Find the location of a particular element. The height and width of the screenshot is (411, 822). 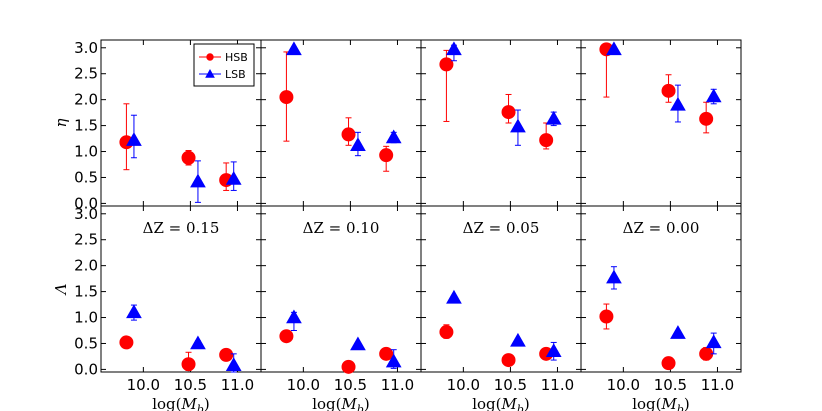

y-axis-label-eta: η is located at coordinates (61, 123).